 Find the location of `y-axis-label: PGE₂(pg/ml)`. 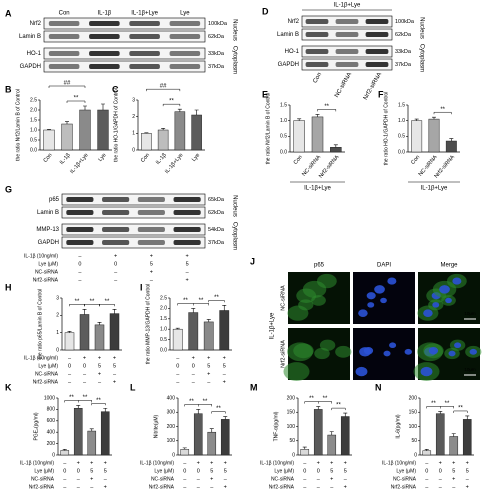

y-axis-label: PGE₂(pg/ml) is located at coordinates (36, 426).